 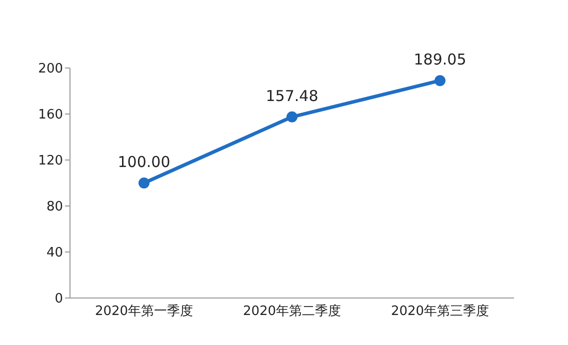 I want to click on y-tick-label: 120, so click(x=50, y=161).